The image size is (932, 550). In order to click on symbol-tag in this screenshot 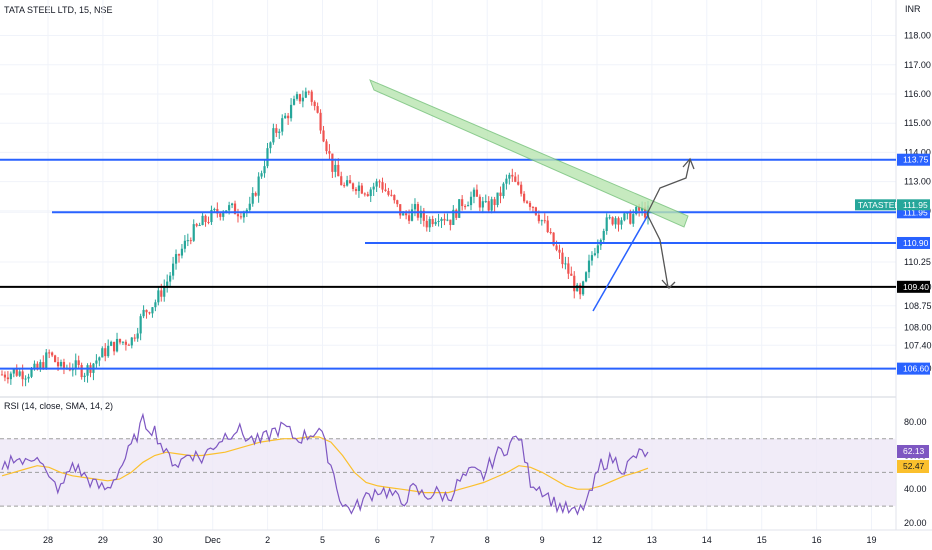, I will do `click(875, 205)`.